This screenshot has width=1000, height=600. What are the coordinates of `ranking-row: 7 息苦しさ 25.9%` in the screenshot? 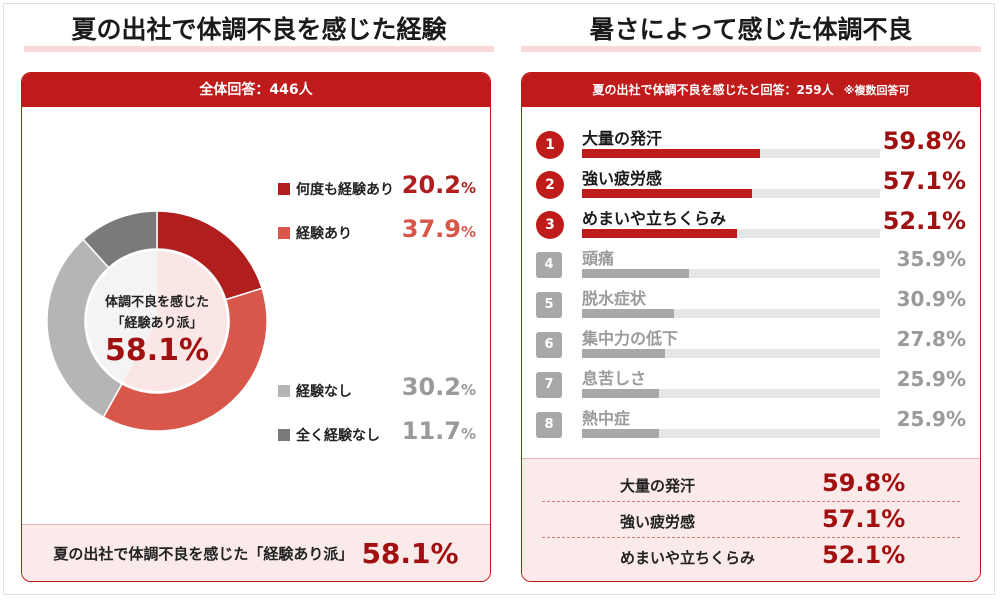 It's located at (751, 385).